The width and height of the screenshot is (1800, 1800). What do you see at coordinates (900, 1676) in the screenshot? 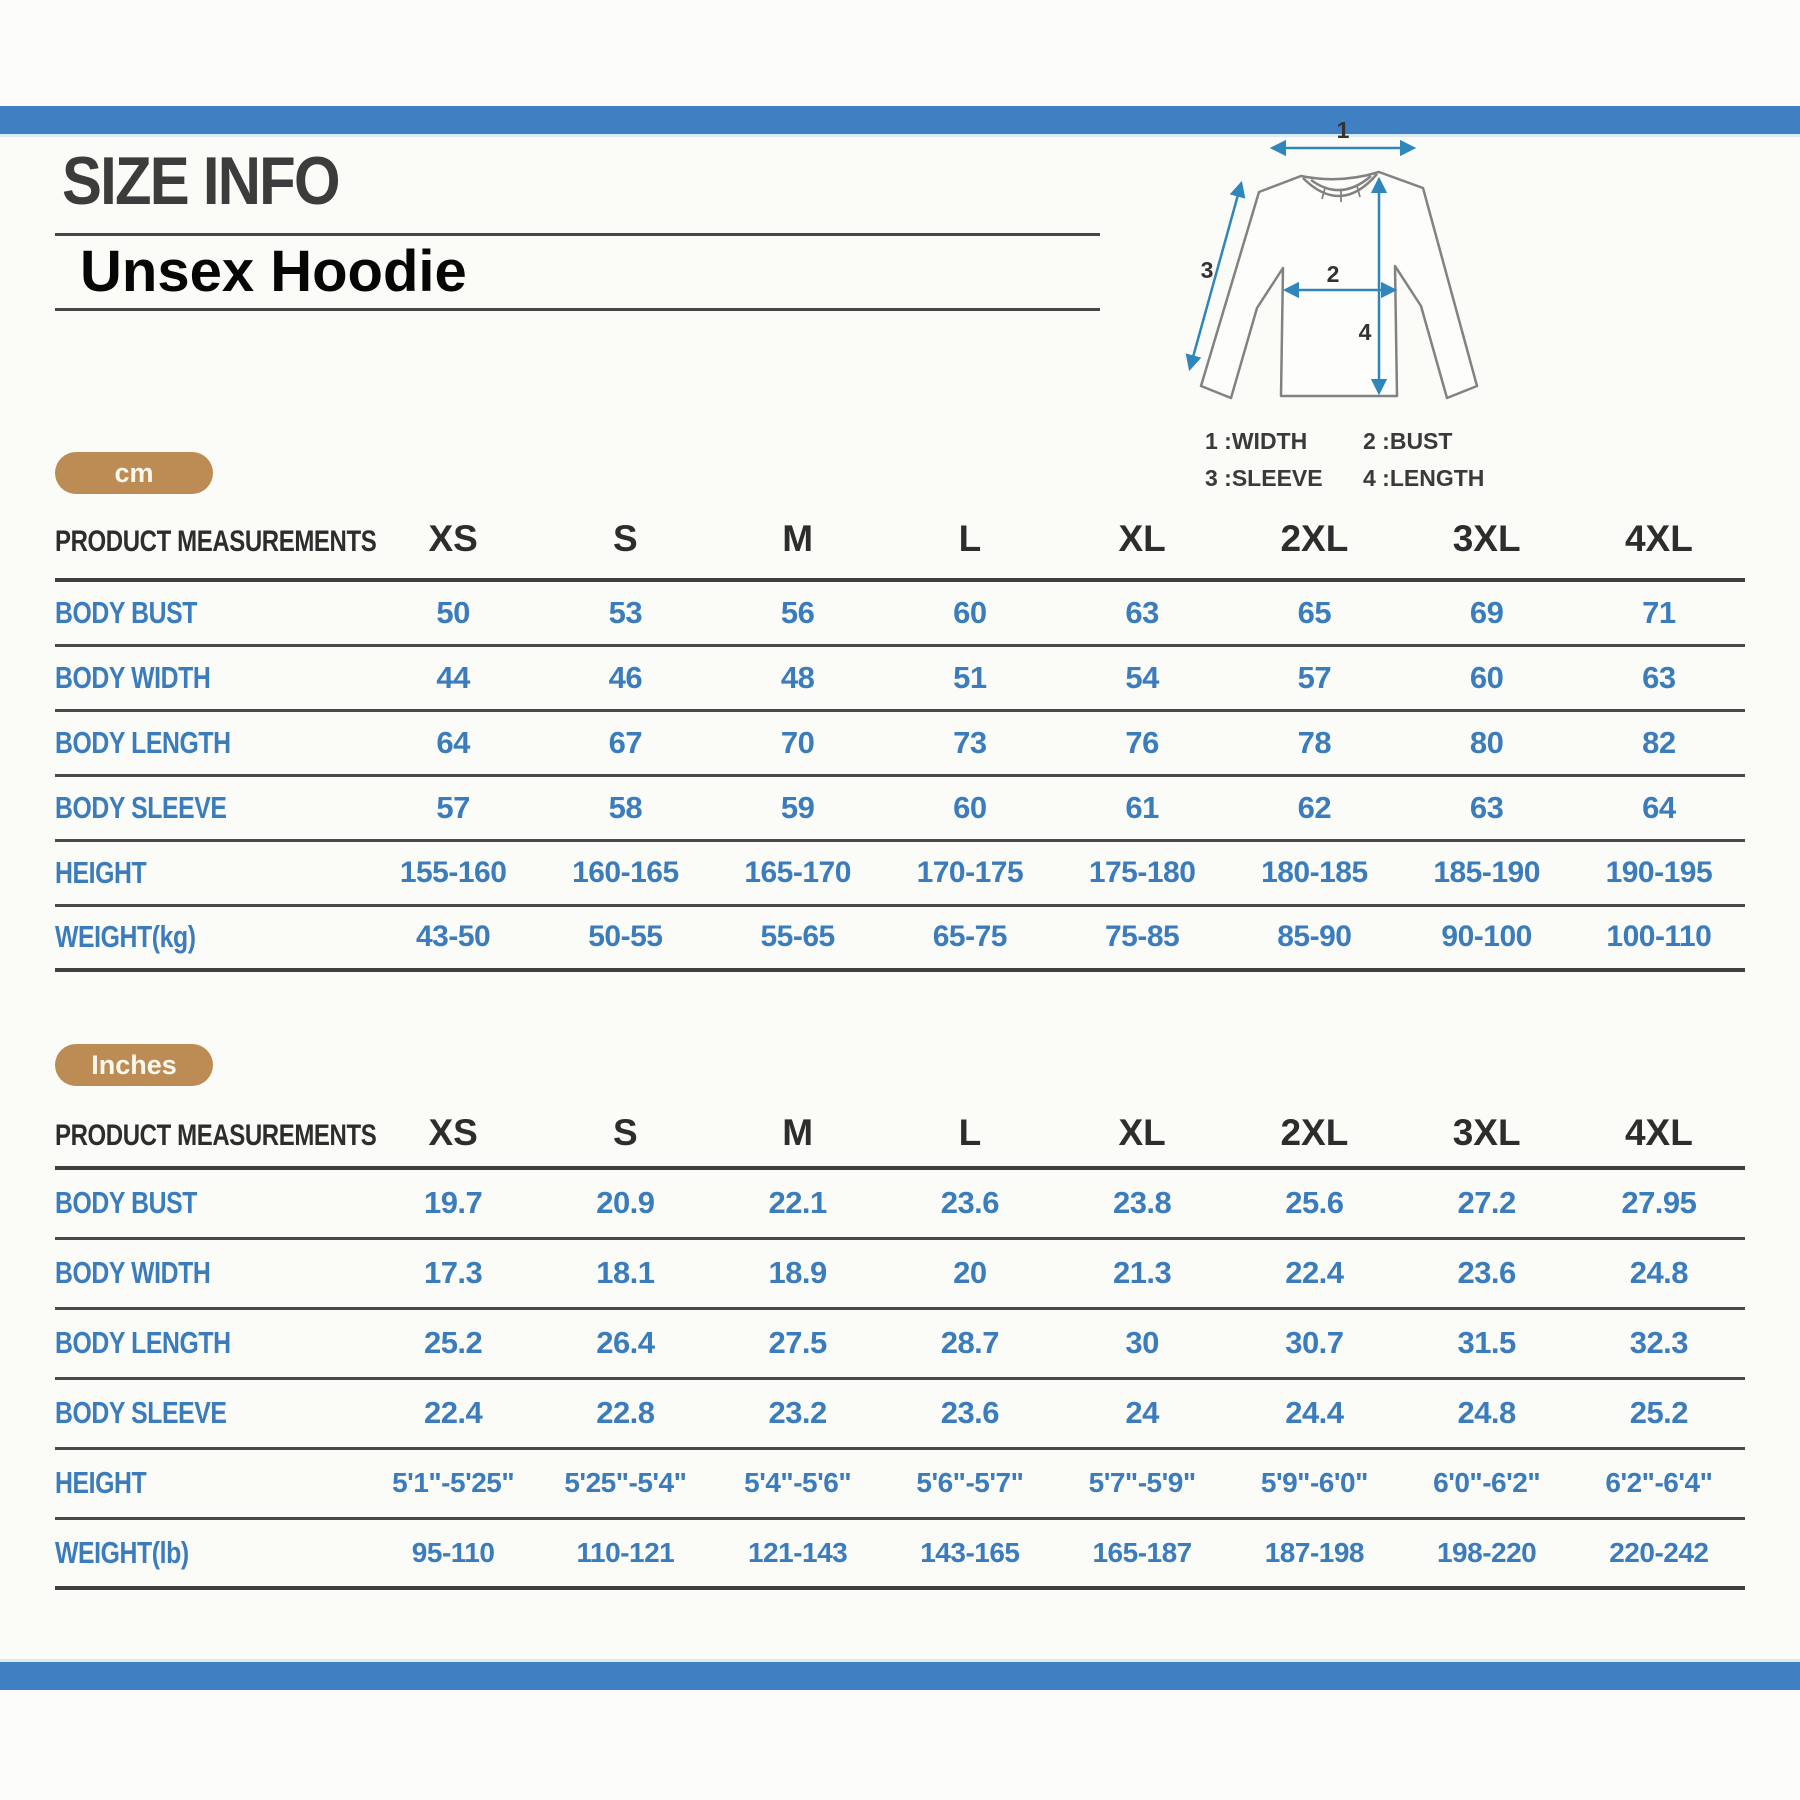
I see `bottom-accent-bar` at bounding box center [900, 1676].